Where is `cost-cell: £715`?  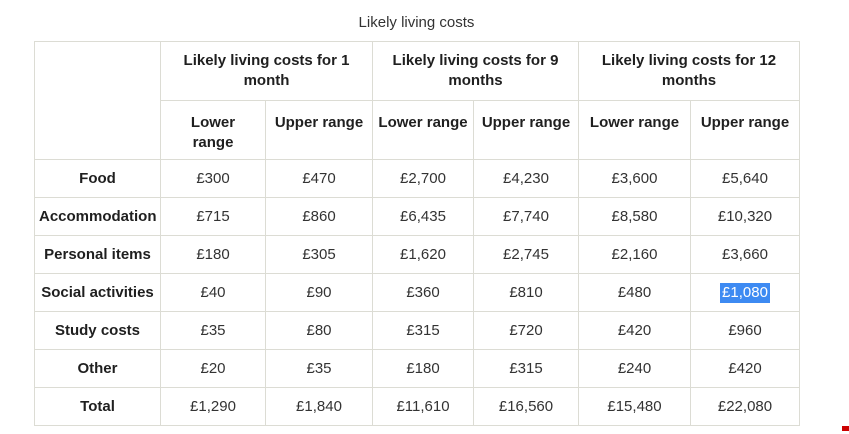 cost-cell: £715 is located at coordinates (213, 216).